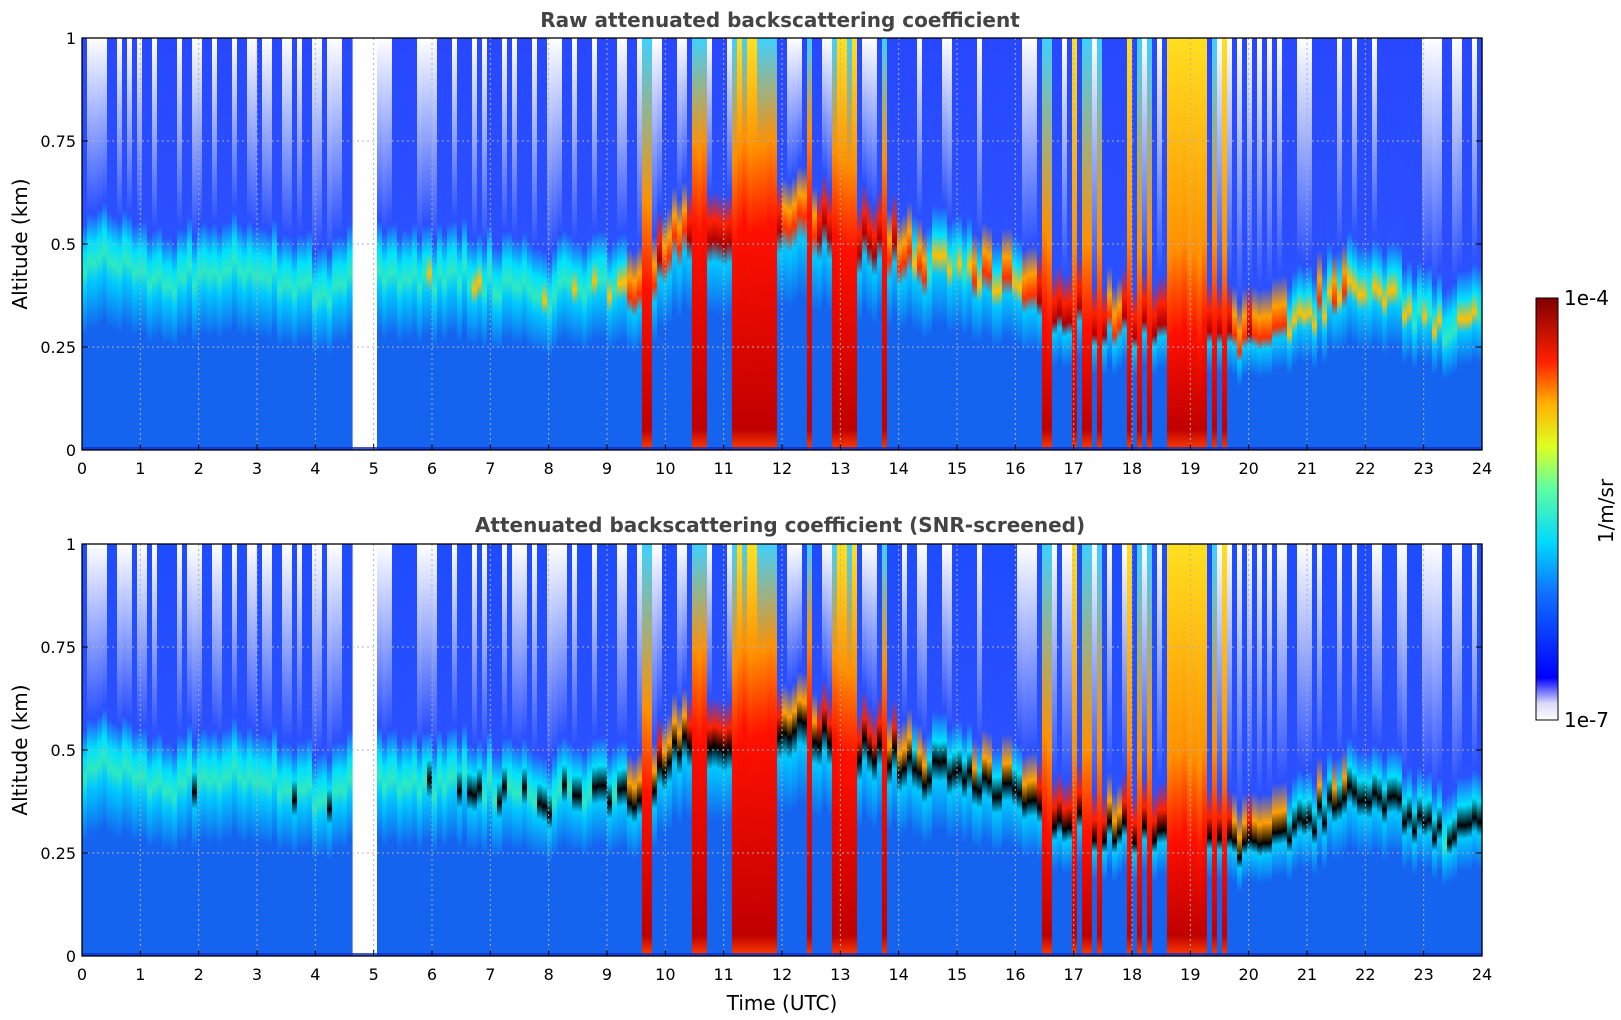  I want to click on x-tick-label: 14, so click(898, 974).